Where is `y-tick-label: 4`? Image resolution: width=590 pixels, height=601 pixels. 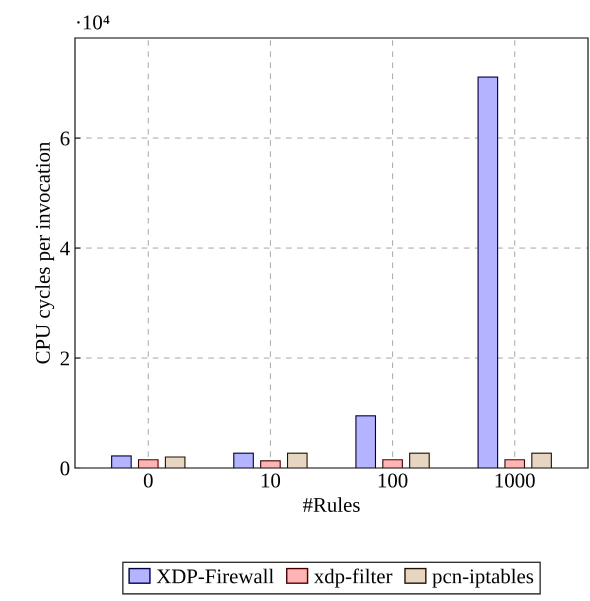
y-tick-label: 4 is located at coordinates (65, 249).